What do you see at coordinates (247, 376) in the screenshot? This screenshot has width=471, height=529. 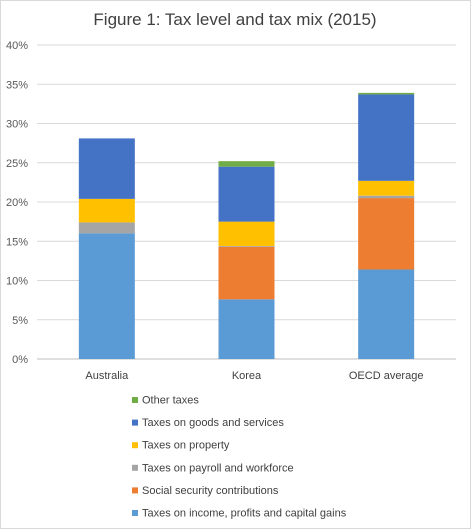 I see `x-category-label: Korea` at bounding box center [247, 376].